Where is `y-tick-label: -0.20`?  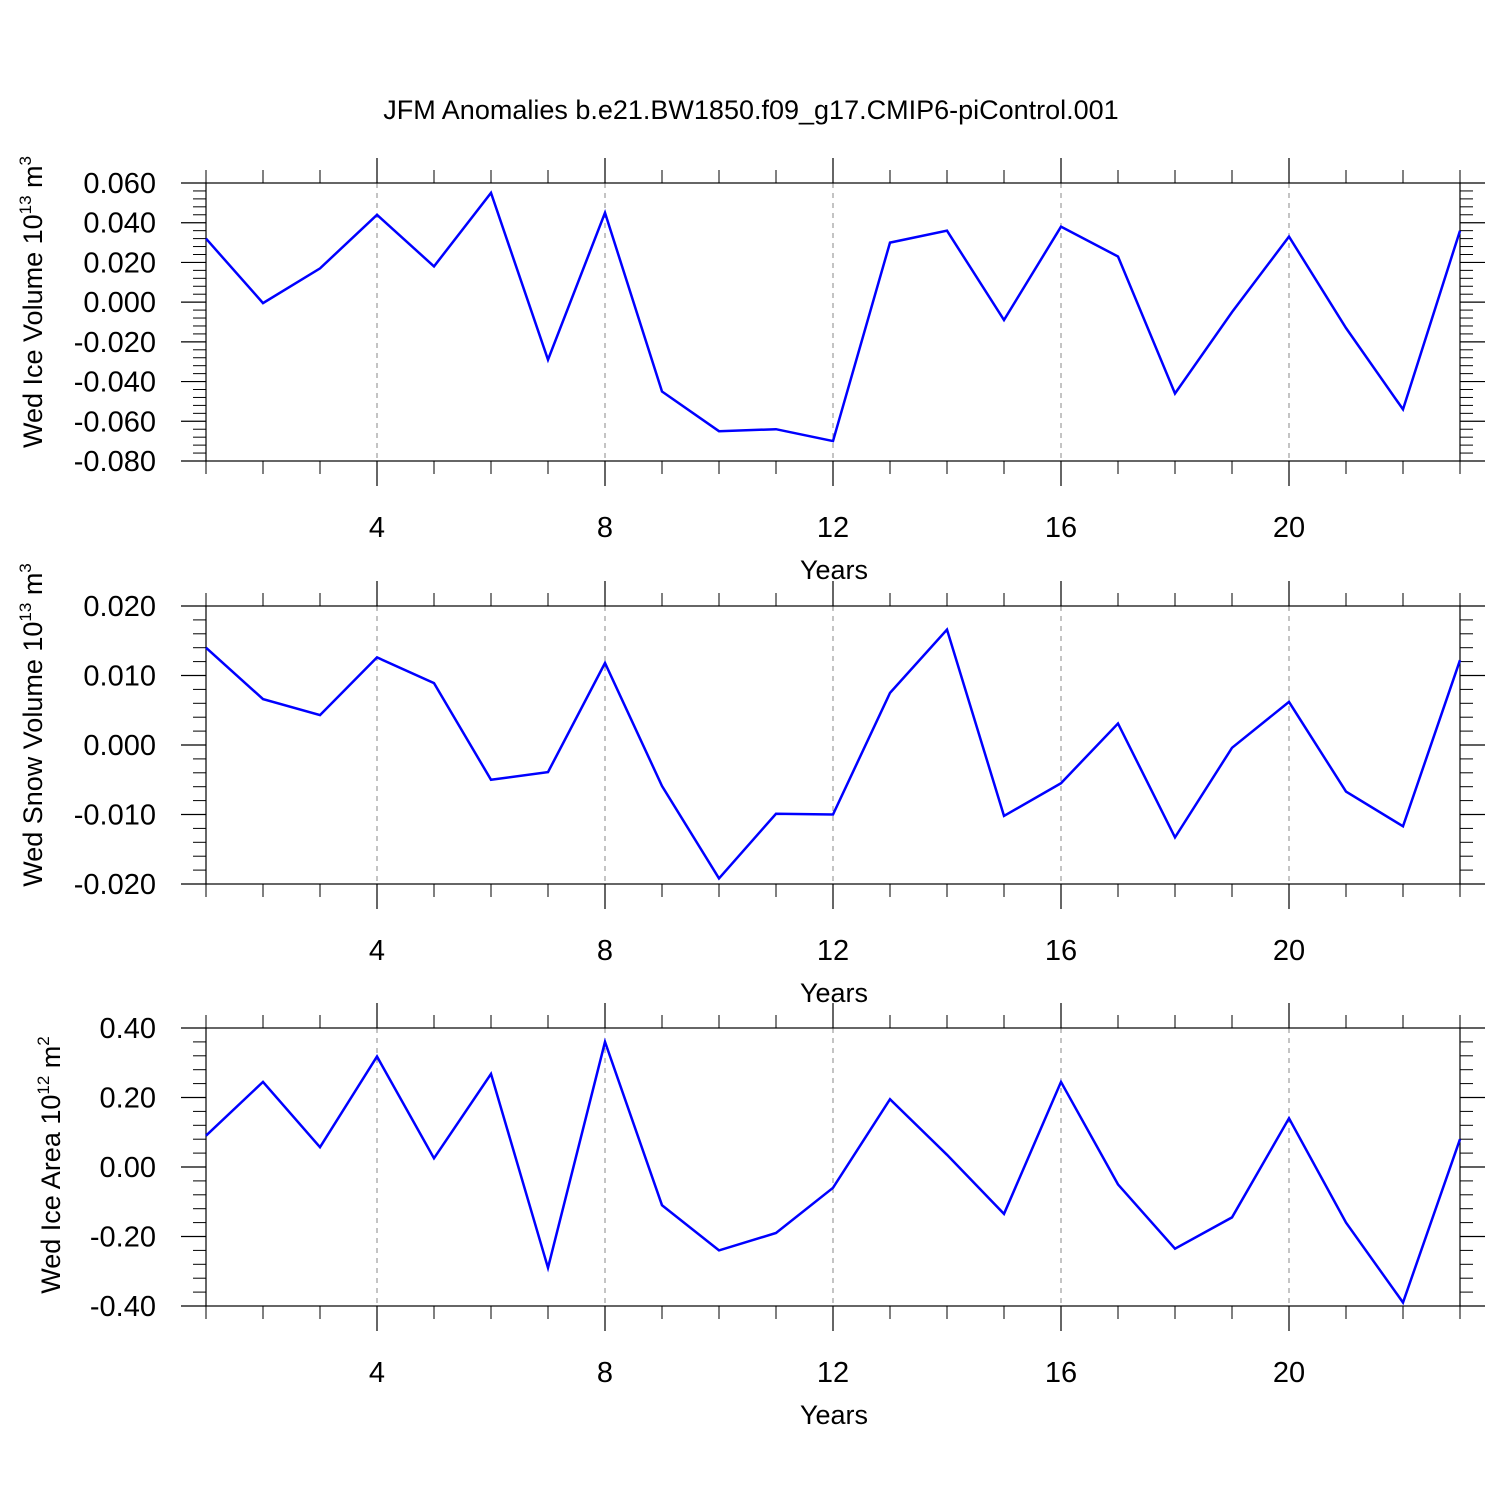
y-tick-label: -0.20 is located at coordinates (123, 1238).